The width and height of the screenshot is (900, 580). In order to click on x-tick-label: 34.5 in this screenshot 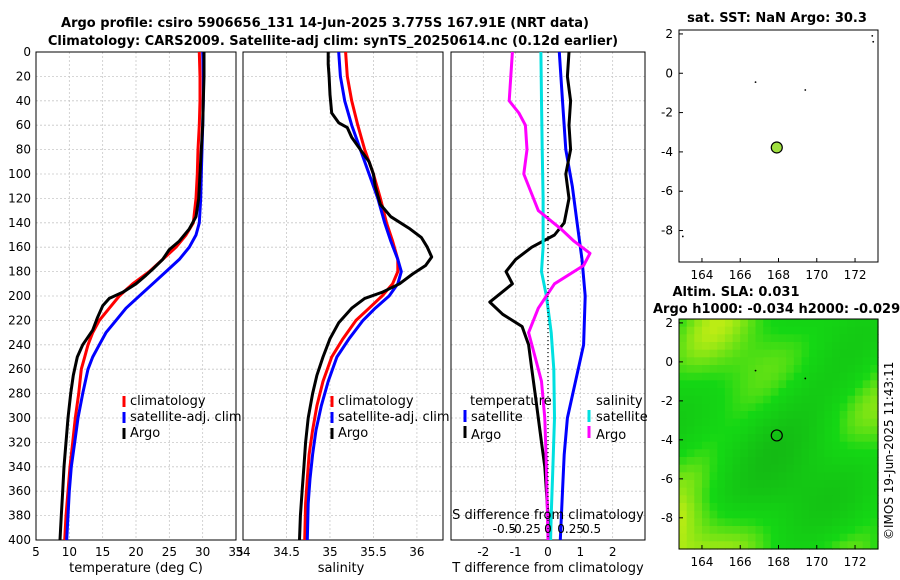, I will do `click(286, 552)`.